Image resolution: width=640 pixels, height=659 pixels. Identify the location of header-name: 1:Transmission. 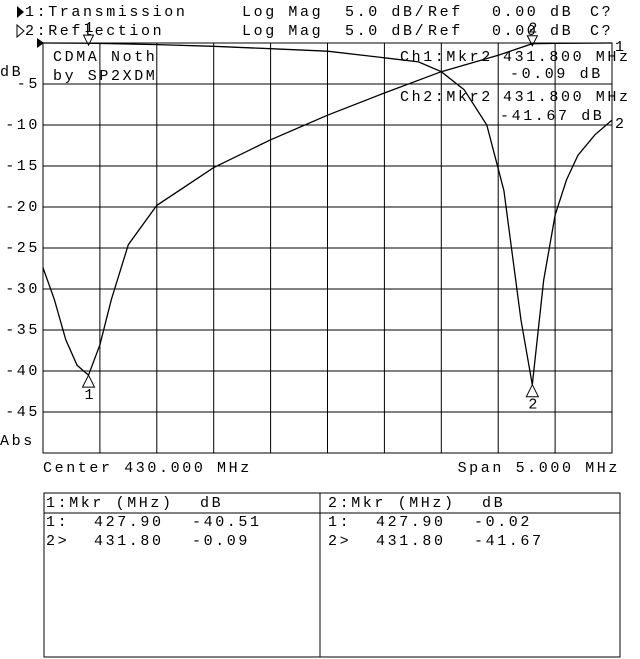
(106, 12).